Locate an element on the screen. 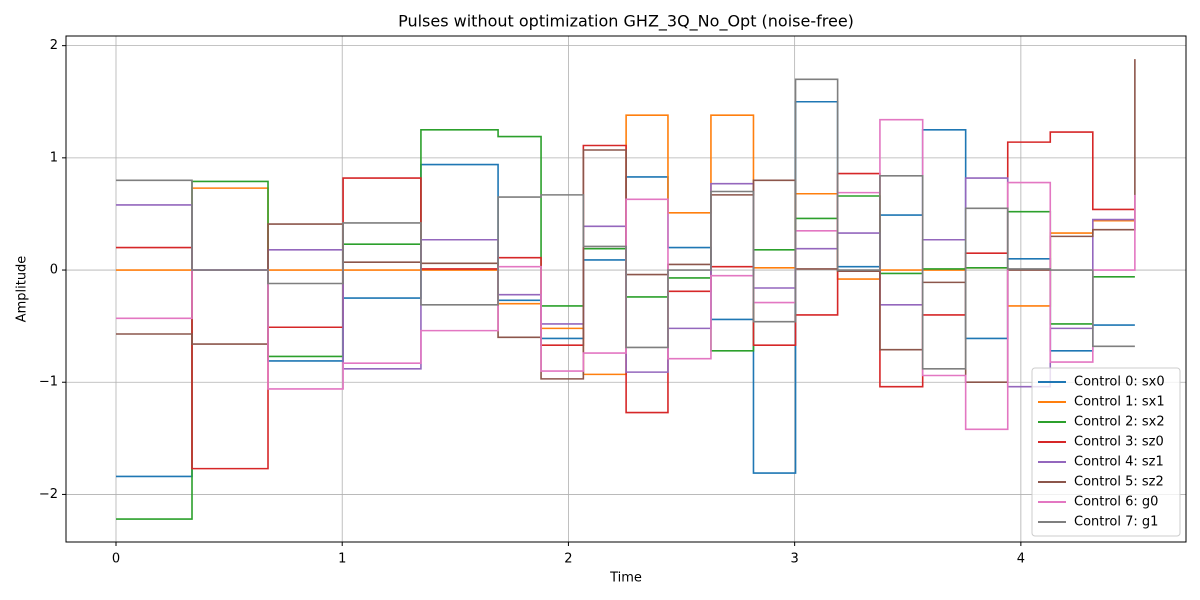  x-tick-label: 2 is located at coordinates (568, 559).